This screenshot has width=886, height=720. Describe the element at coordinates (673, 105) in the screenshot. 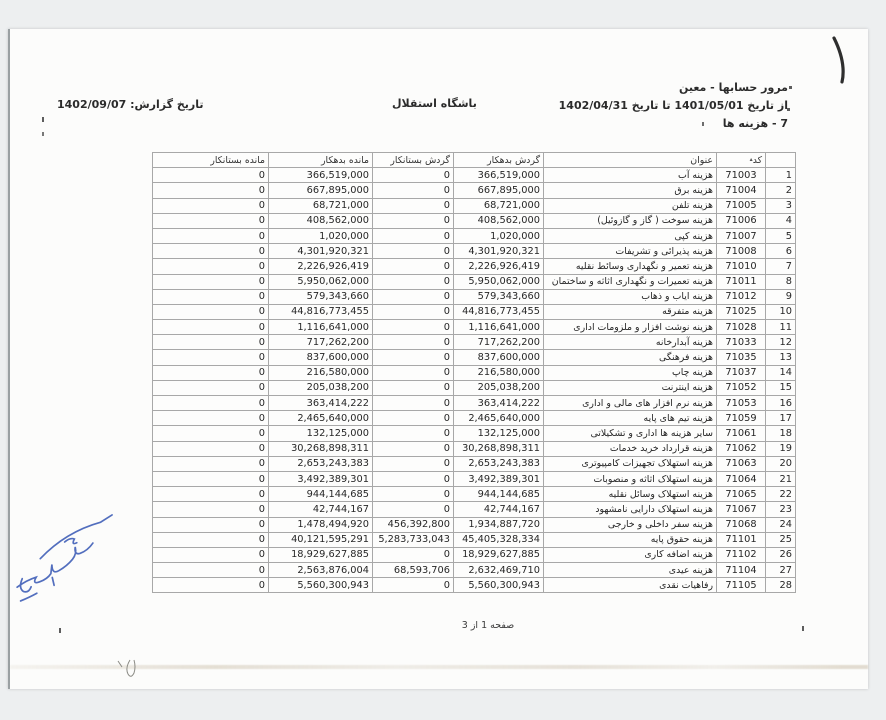

I see `report-date-range: از تاریخ 1401/05/01 تا تاریخ 1402/04/31` at that location.